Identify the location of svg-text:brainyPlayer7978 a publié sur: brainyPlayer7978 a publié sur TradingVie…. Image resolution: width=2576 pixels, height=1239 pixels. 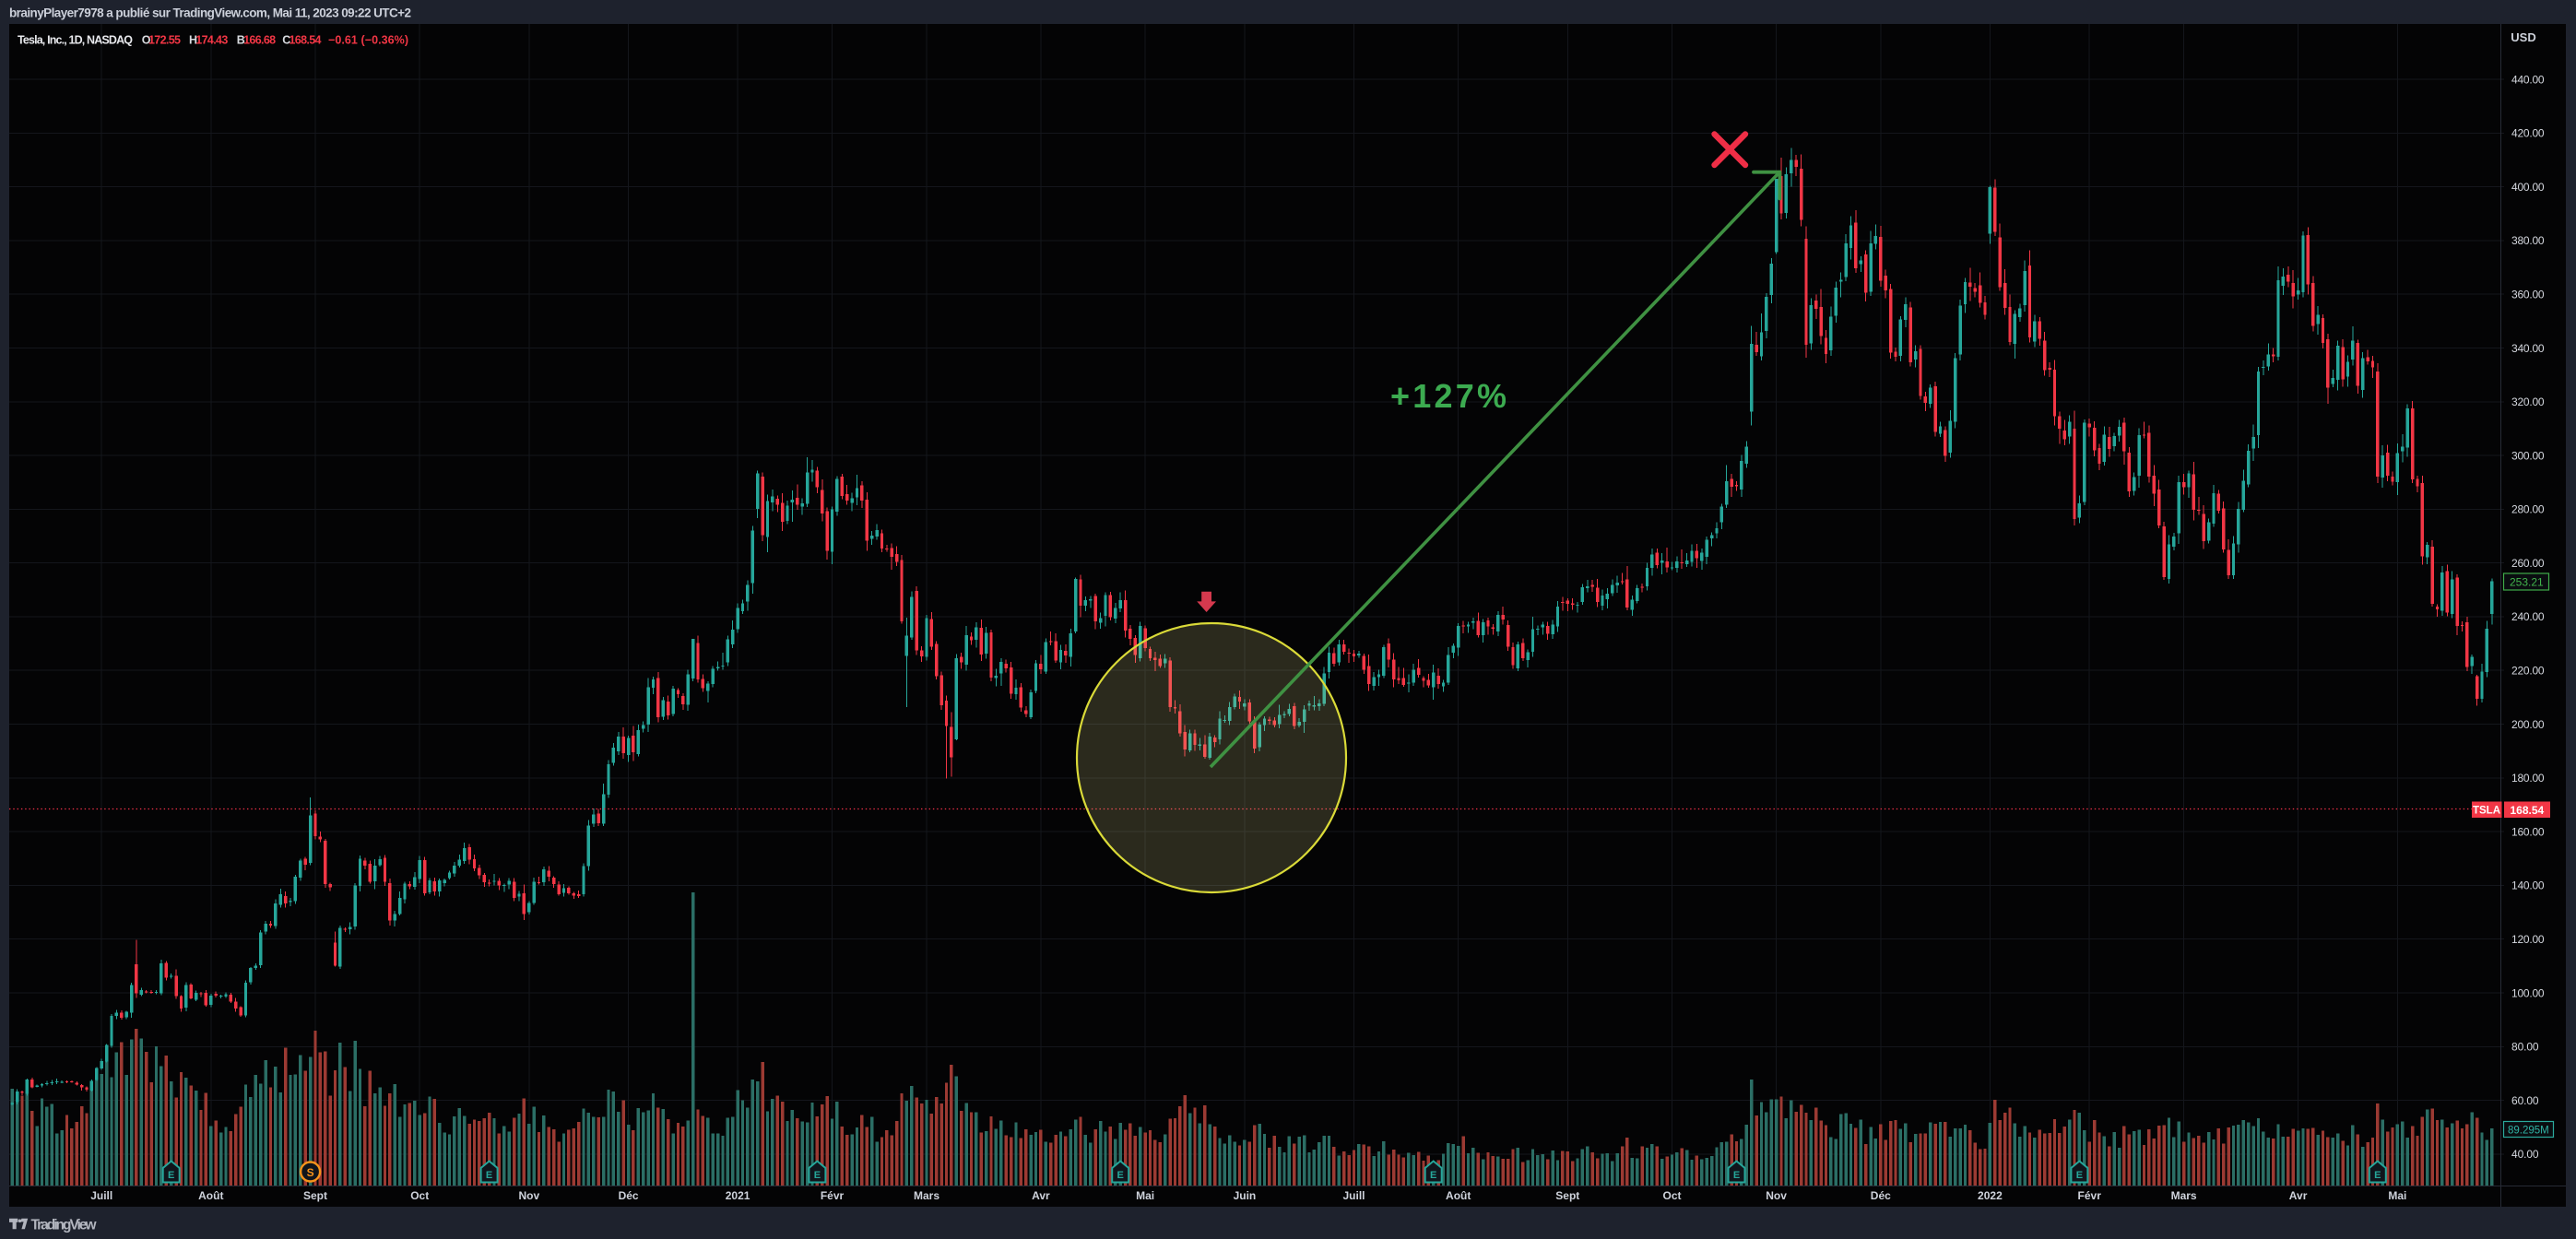
(210, 13).